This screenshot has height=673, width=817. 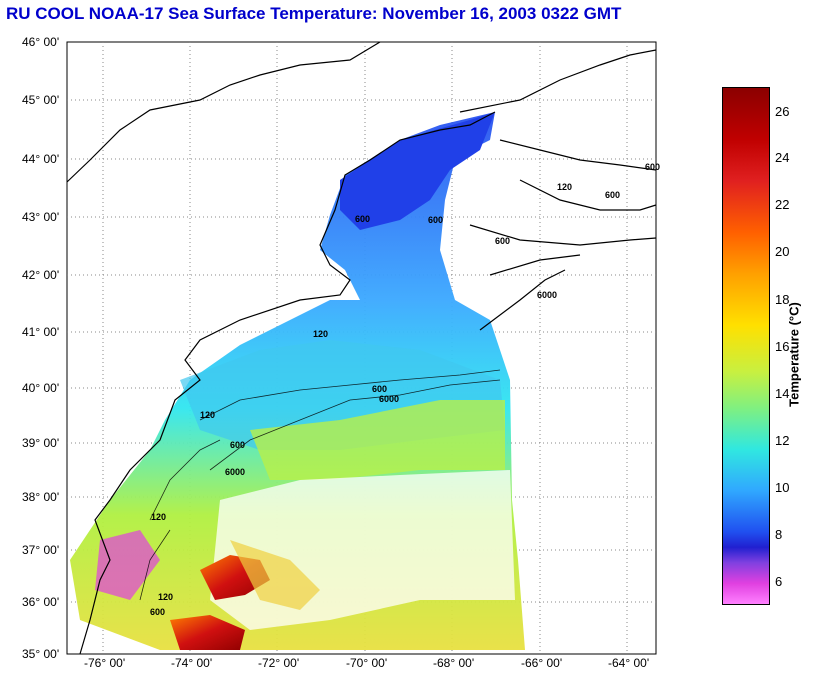 I want to click on lon-label: -70° 00', so click(x=367, y=663).